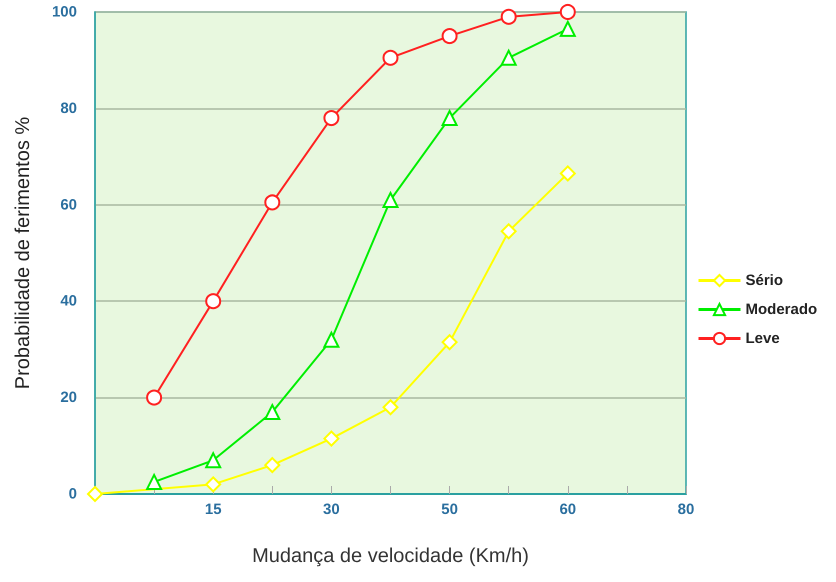  I want to click on y-tick-label: 0, so click(72, 494).